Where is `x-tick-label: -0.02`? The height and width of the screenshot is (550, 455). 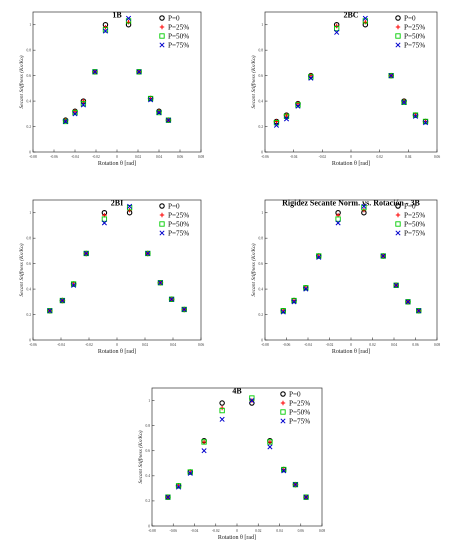 x-tick-label: -0.02 is located at coordinates (216, 531).